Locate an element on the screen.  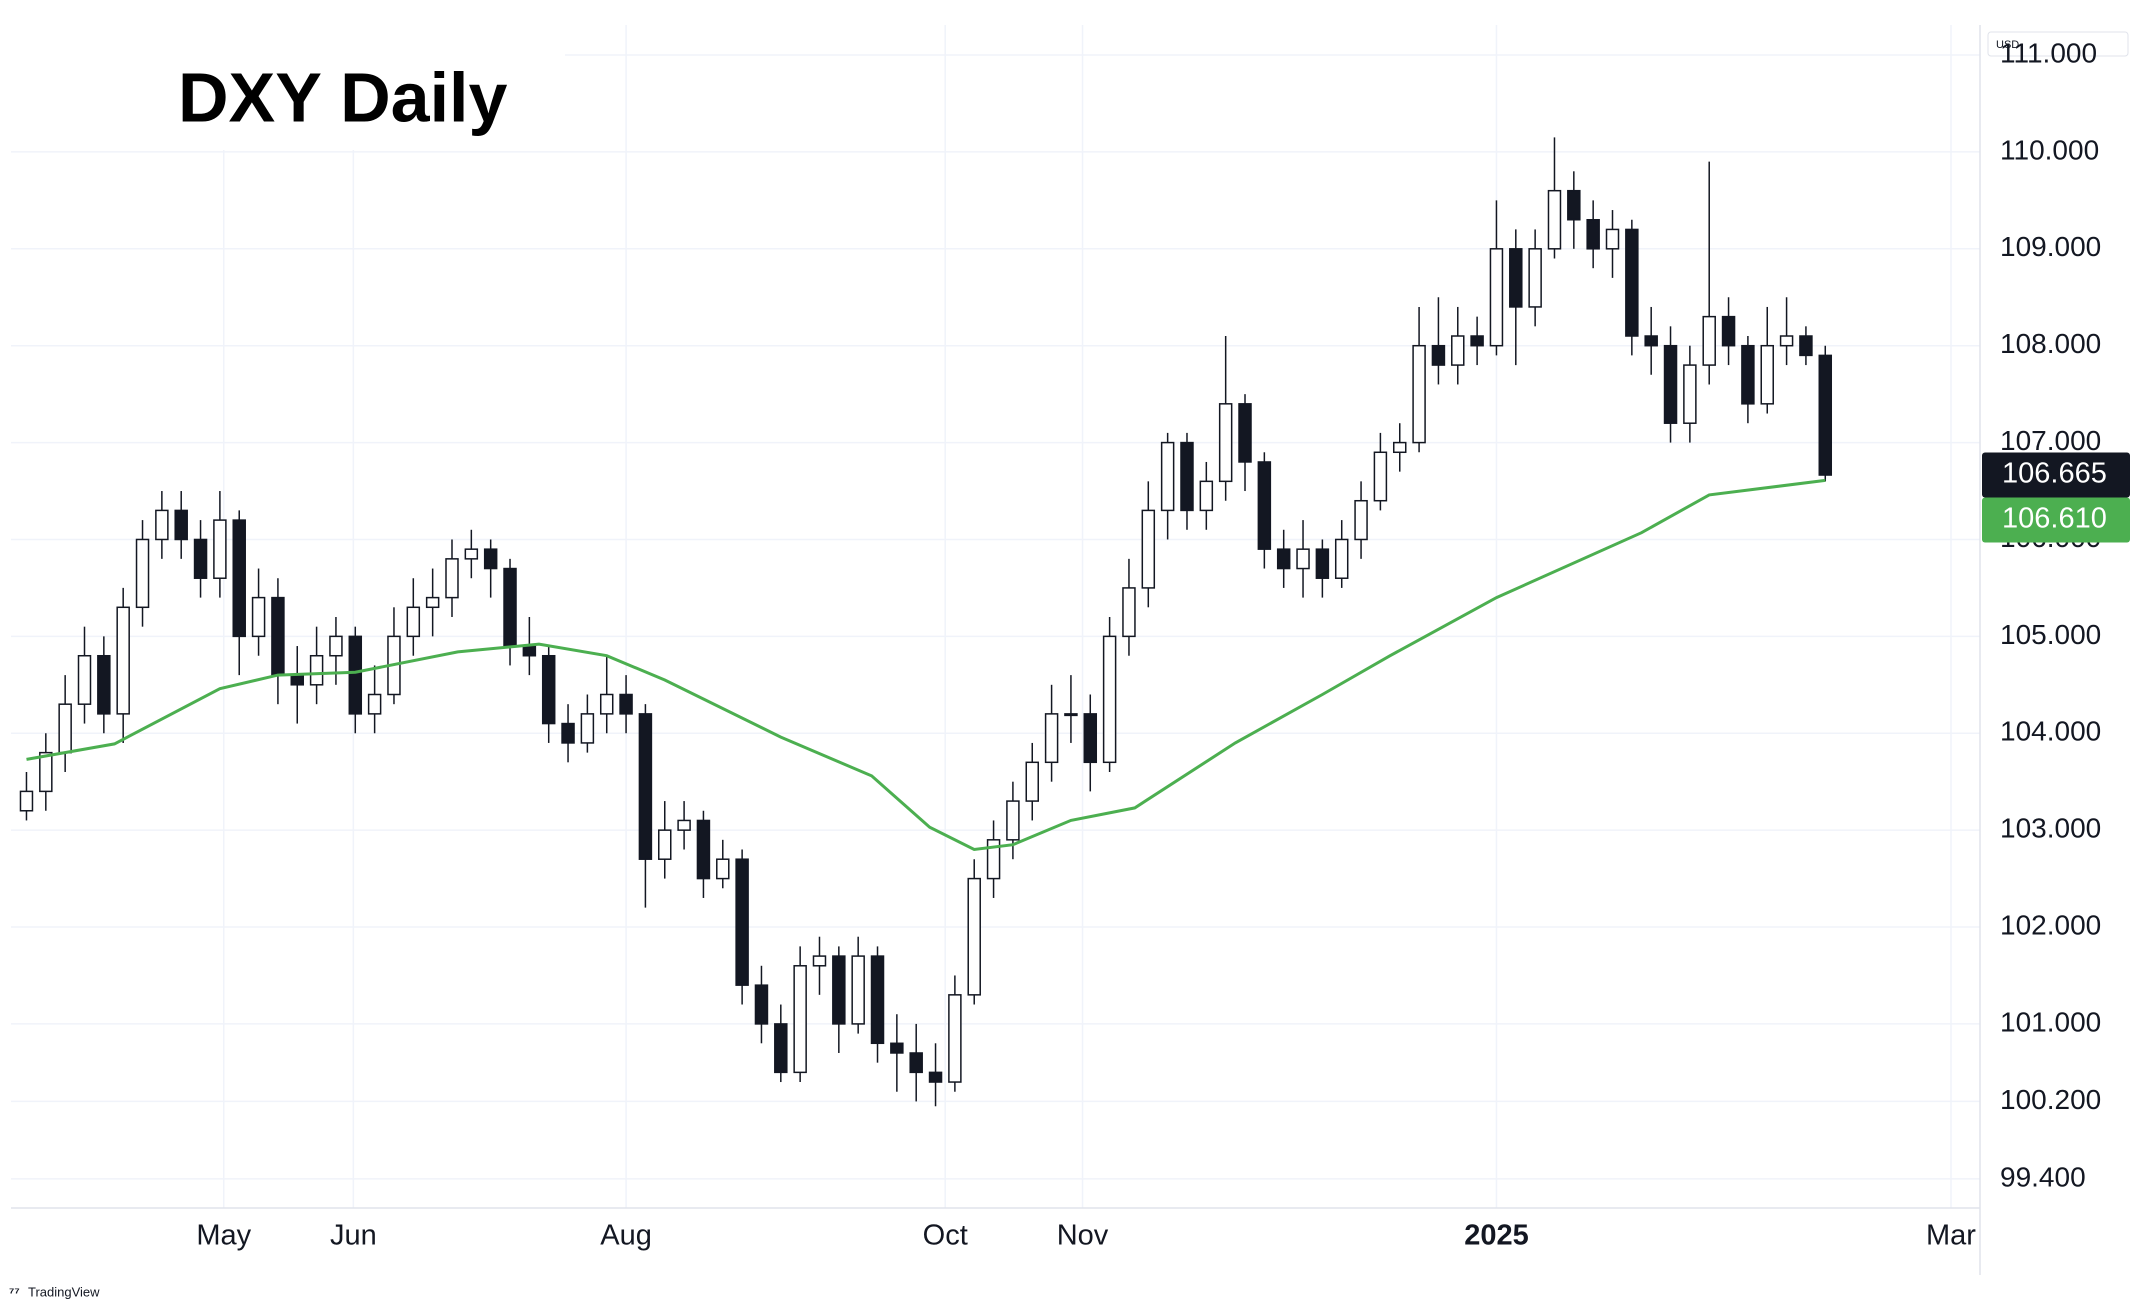
y-tick-label: 99.400 is located at coordinates (2043, 1176).